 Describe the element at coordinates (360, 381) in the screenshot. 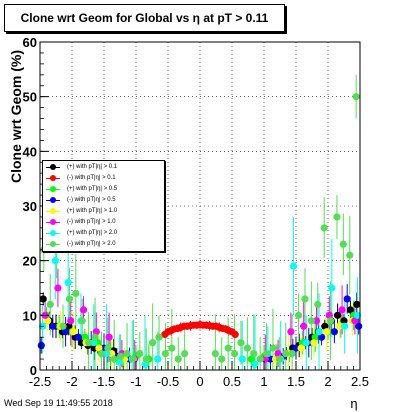

I see `x-tick-label: 2.5` at that location.